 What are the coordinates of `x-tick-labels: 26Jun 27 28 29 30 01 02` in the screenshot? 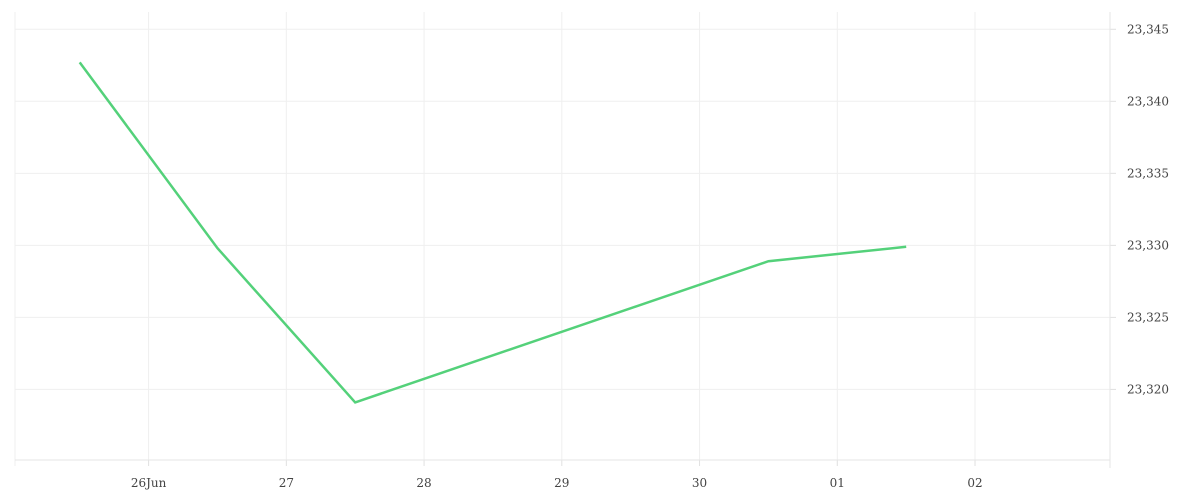 It's located at (557, 483).